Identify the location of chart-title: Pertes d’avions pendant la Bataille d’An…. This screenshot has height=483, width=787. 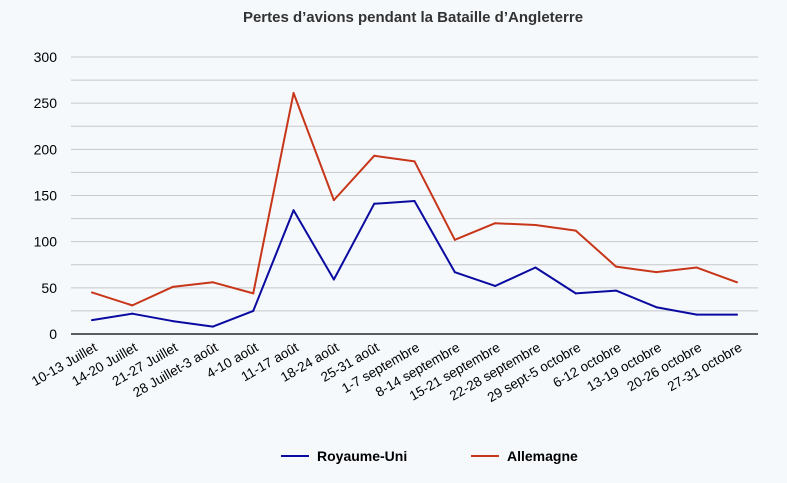
(413, 17).